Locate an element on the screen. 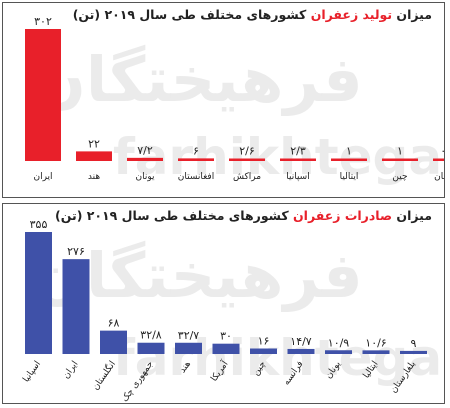 The image size is (450, 408). data-label: ۱۴/۷ is located at coordinates (301, 341).